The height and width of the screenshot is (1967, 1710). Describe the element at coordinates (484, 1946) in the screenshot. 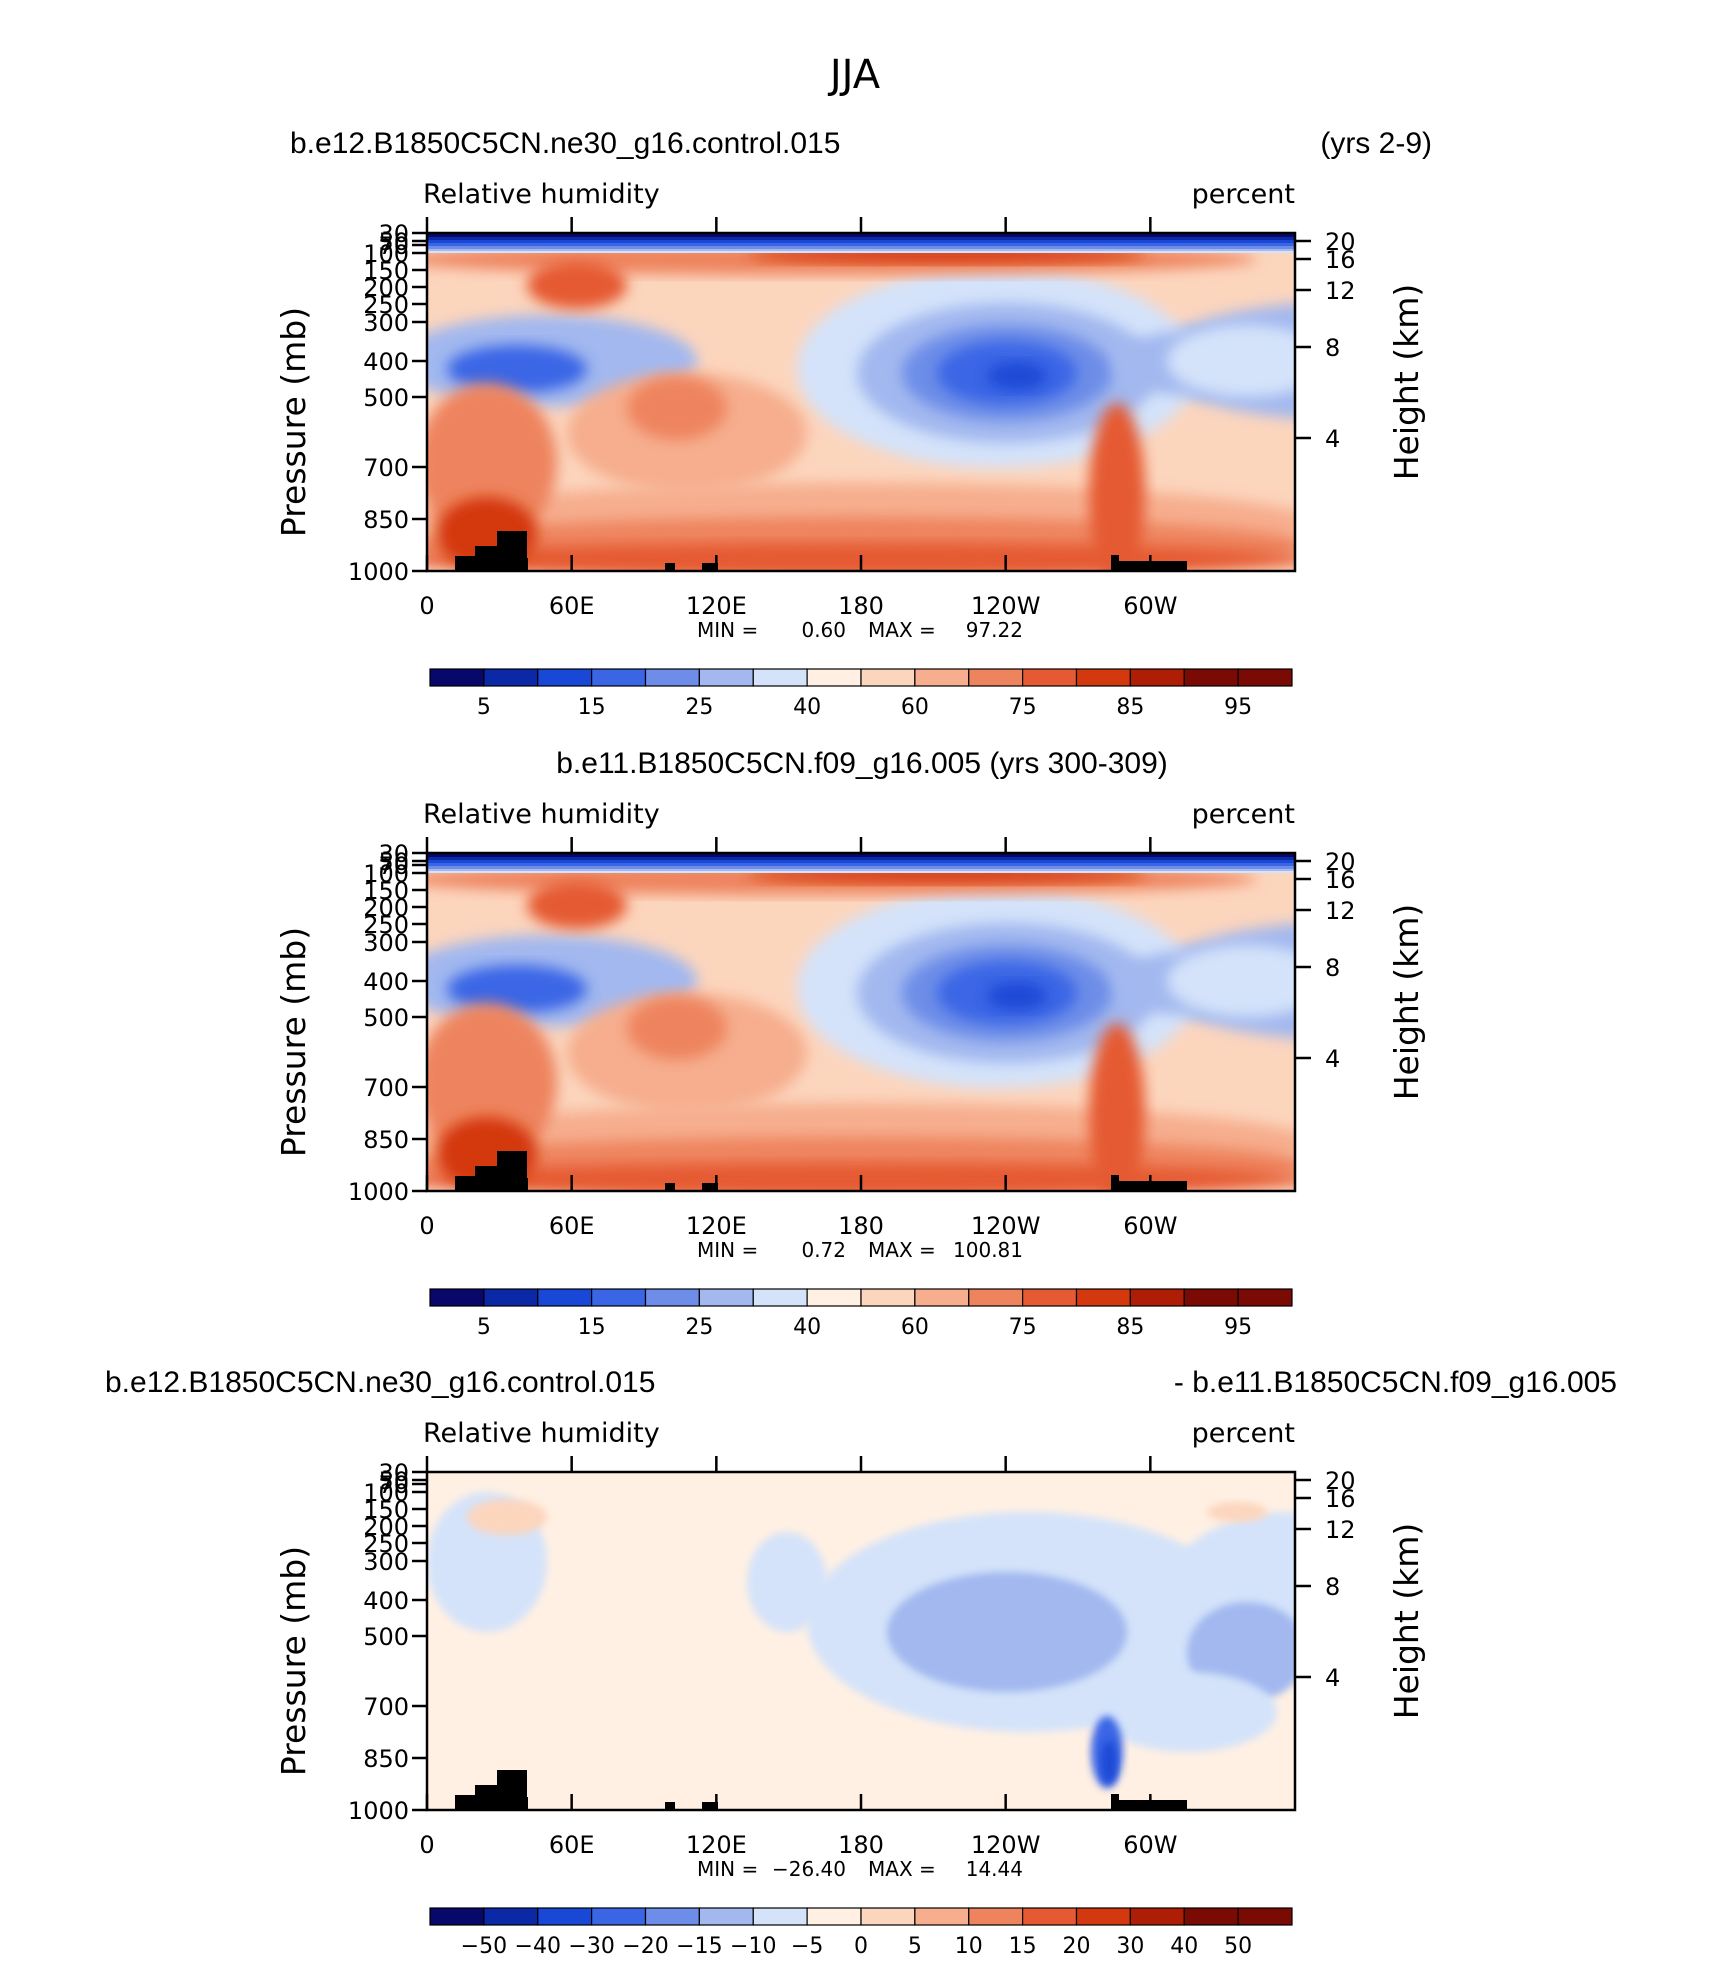

I see `colorbar-label: −50` at that location.